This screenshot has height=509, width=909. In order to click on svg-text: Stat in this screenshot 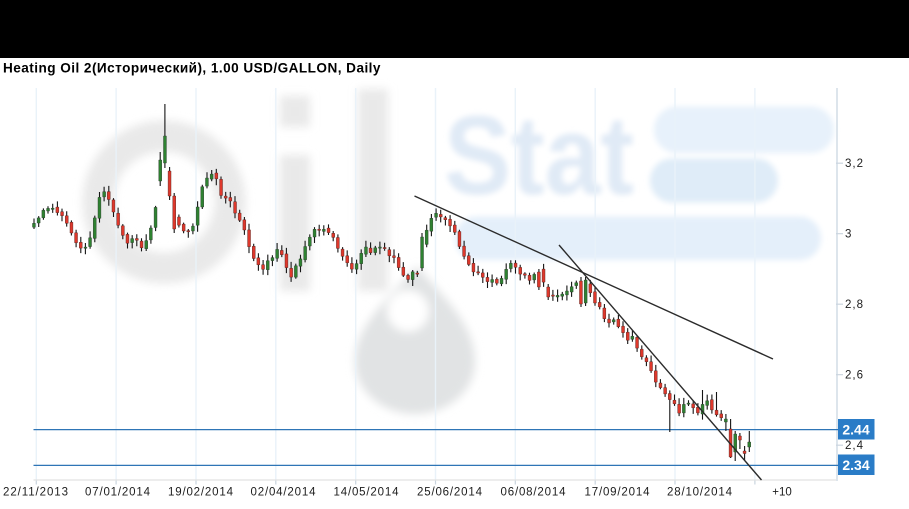, I will do `click(539, 155)`.